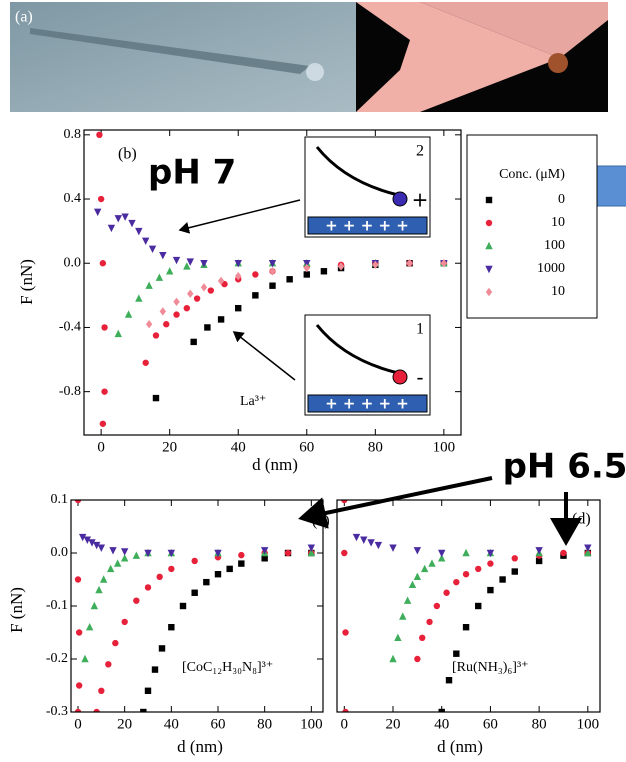 This screenshot has width=626, height=762. Describe the element at coordinates (490, 667) in the screenshot. I see `ion-label: [Ru(NH₃)₆]³⁺` at that location.